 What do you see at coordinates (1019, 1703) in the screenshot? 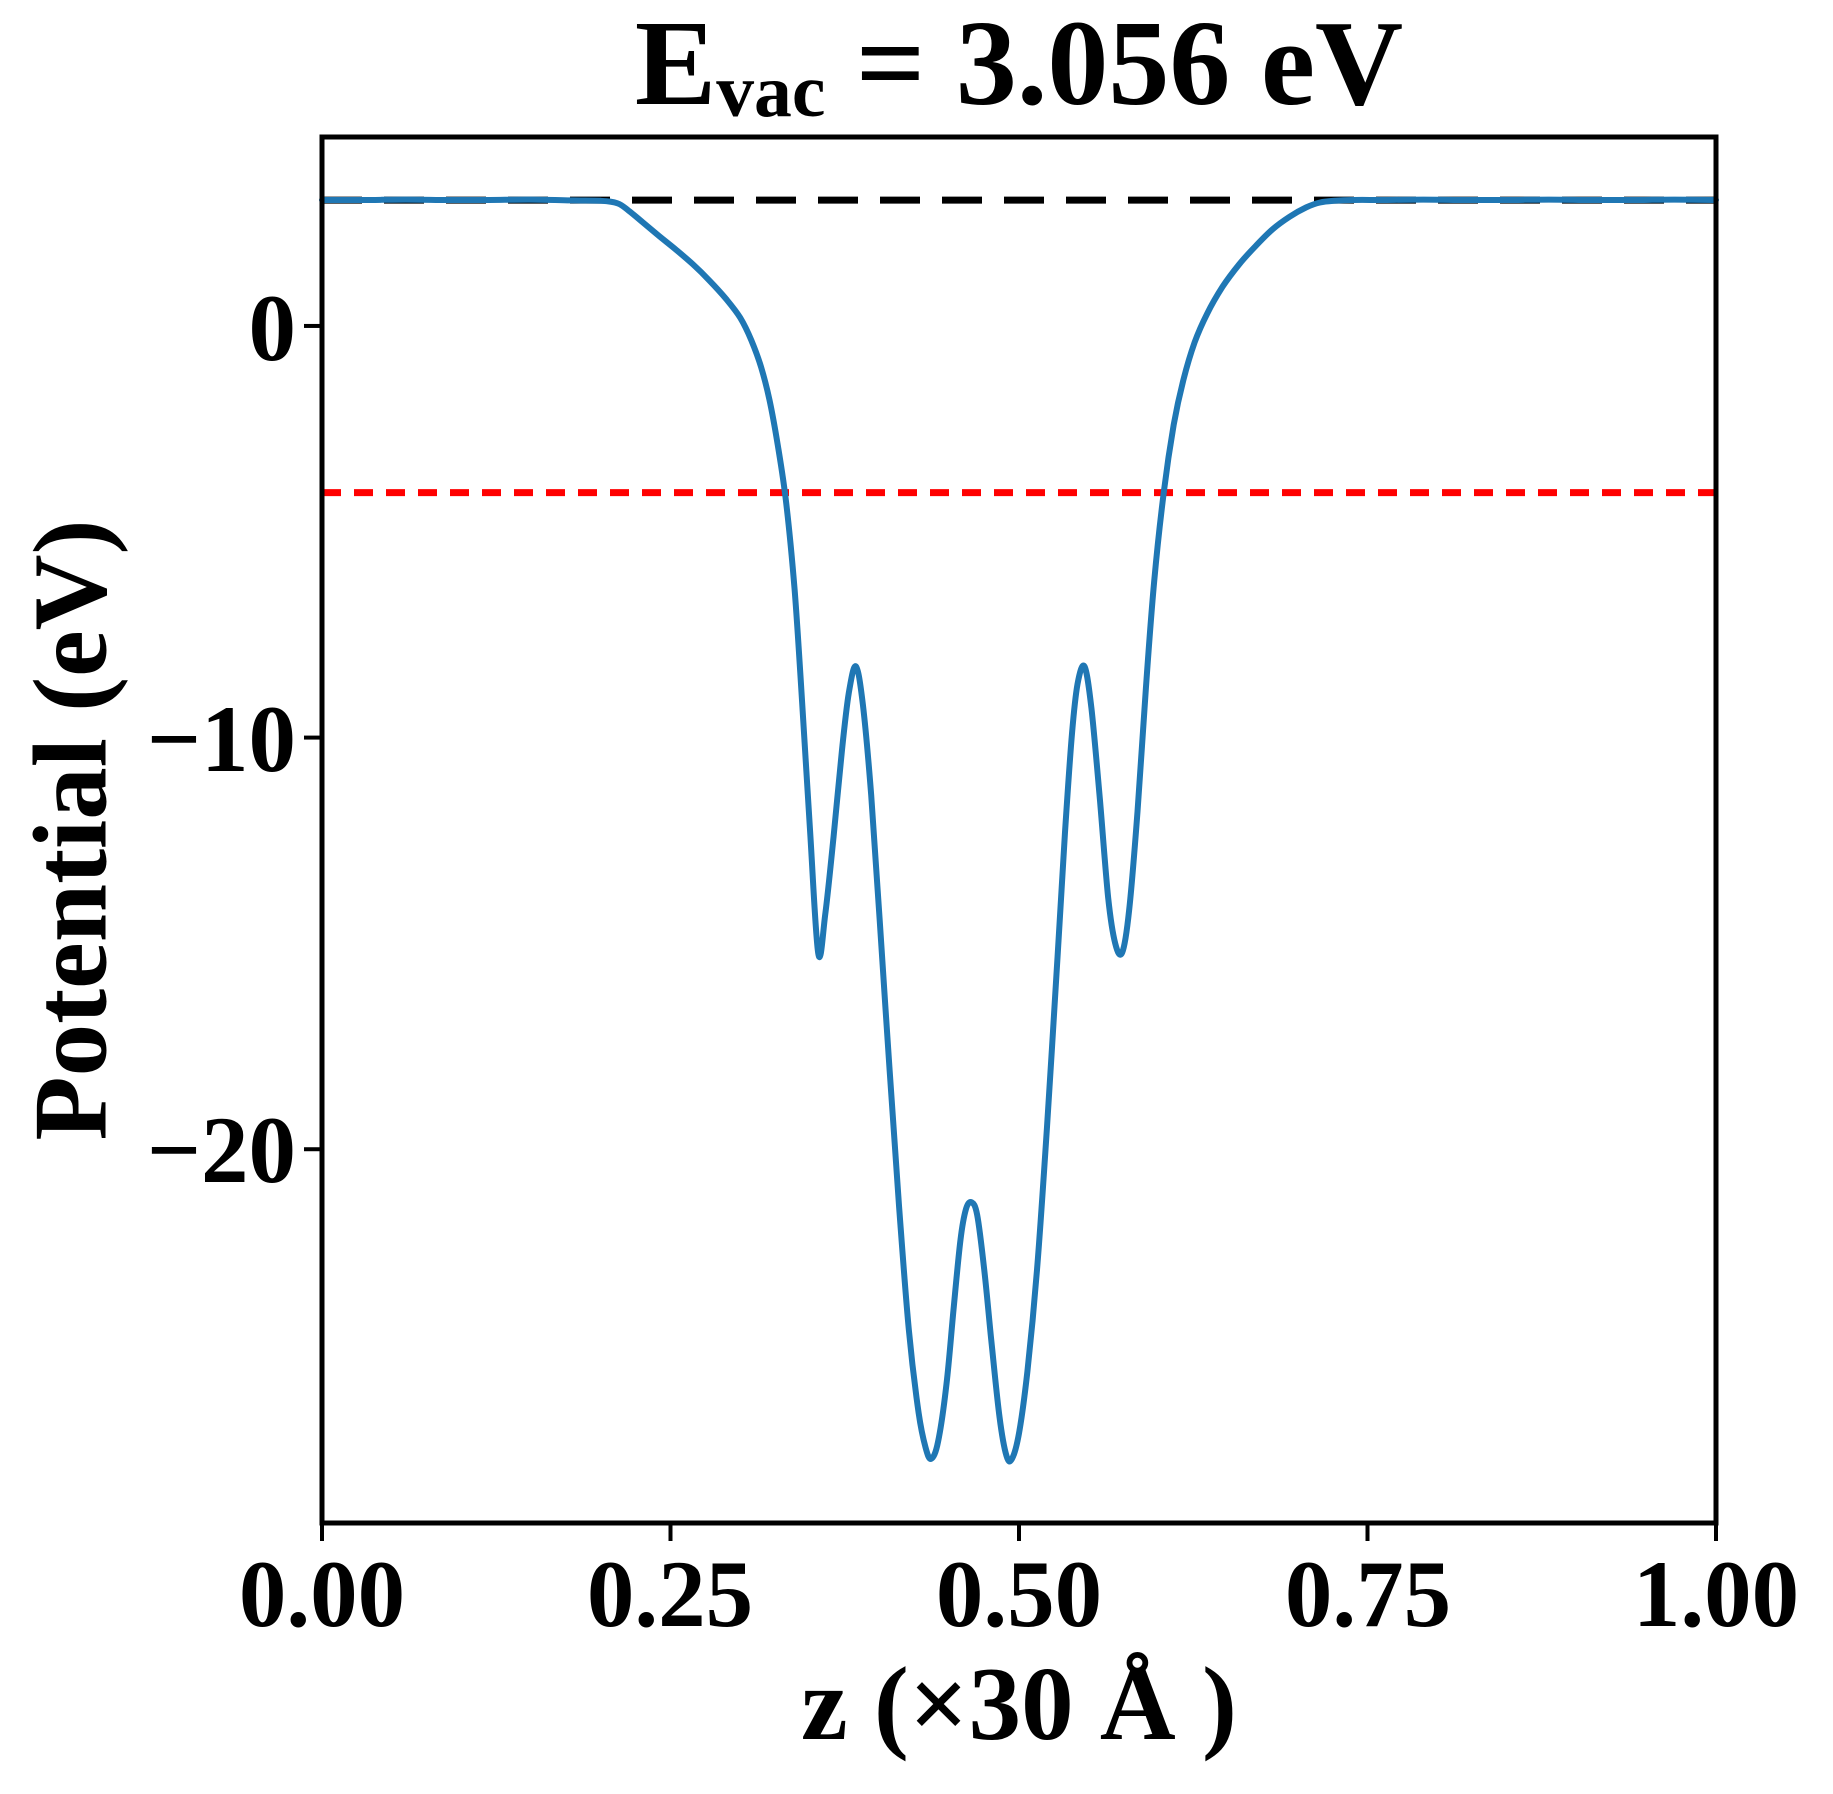
I see `x-axis-label: z (×30 Å )` at bounding box center [1019, 1703].